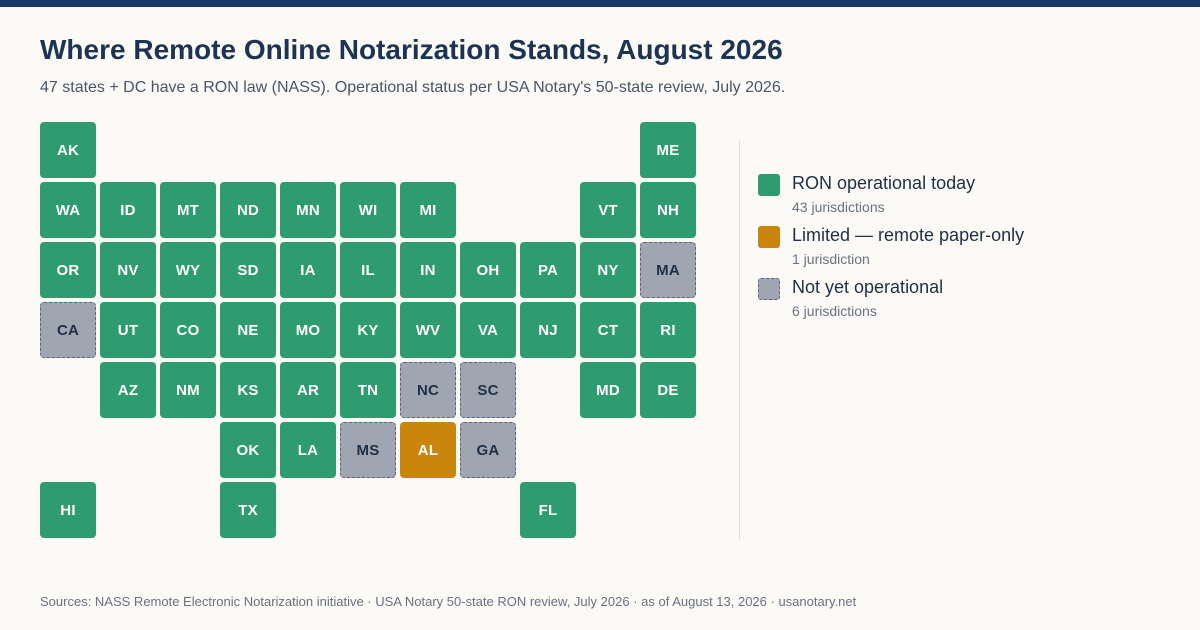  I want to click on state-tile-mn: MN, so click(308, 210).